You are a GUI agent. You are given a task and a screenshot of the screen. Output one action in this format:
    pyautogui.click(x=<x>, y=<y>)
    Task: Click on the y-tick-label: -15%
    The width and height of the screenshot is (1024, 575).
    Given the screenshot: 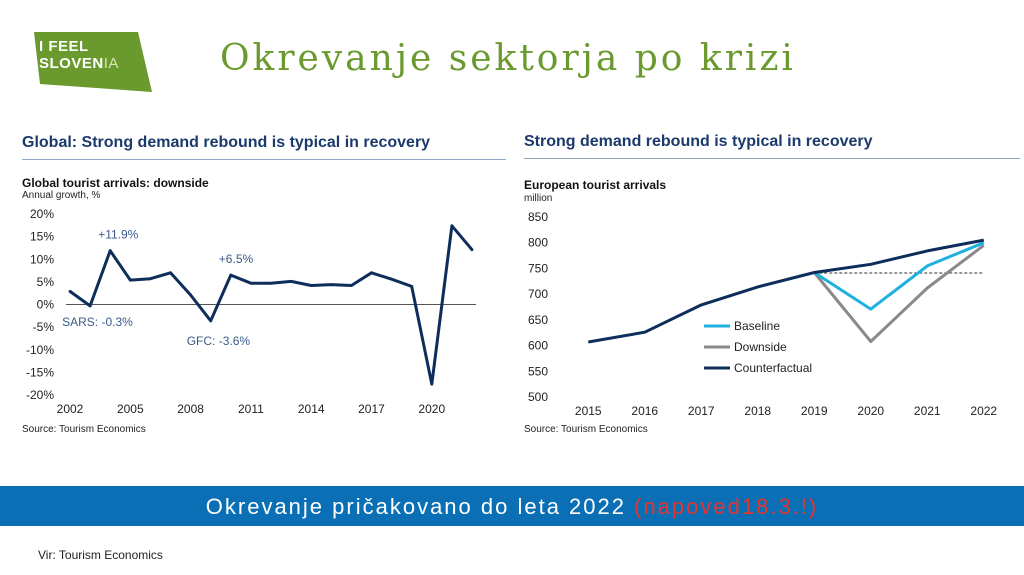 What is the action you would take?
    pyautogui.click(x=40, y=372)
    